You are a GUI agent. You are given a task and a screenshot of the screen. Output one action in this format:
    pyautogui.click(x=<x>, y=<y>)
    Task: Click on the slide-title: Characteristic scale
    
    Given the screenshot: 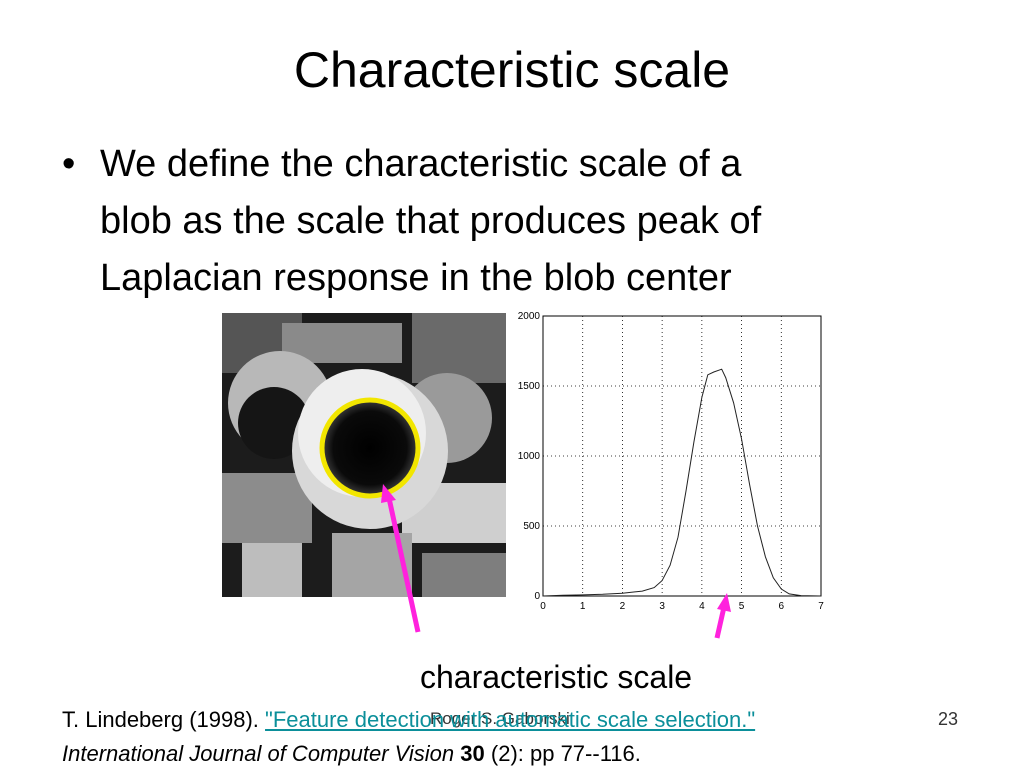 What is the action you would take?
    pyautogui.click(x=512, y=70)
    